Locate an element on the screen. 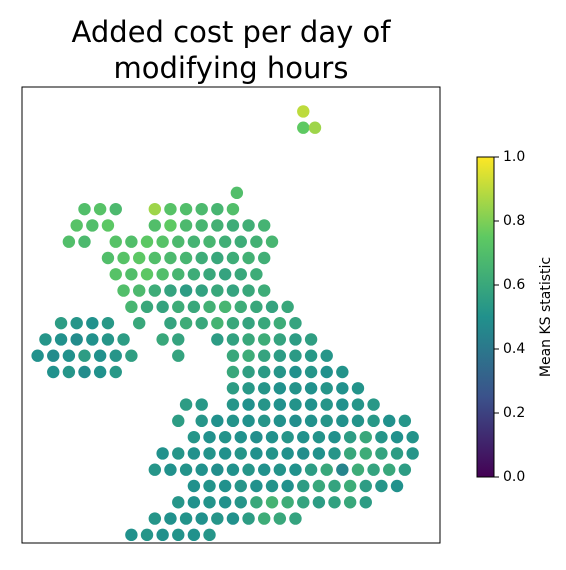 Image resolution: width=566 pixels, height=570 pixels. colorbar-tick-label: 0.6 is located at coordinates (514, 285).